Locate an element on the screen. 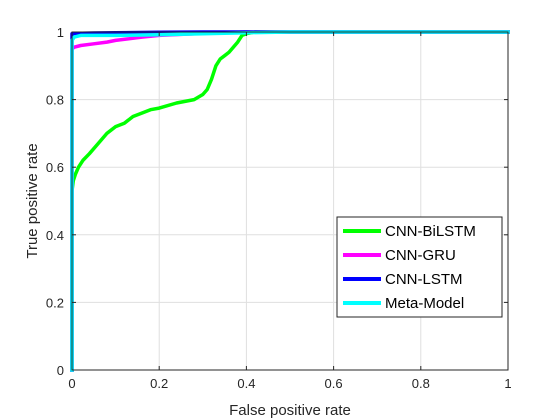 Image resolution: width=560 pixels, height=420 pixels. y-tick-label: 0.4 is located at coordinates (55, 235).